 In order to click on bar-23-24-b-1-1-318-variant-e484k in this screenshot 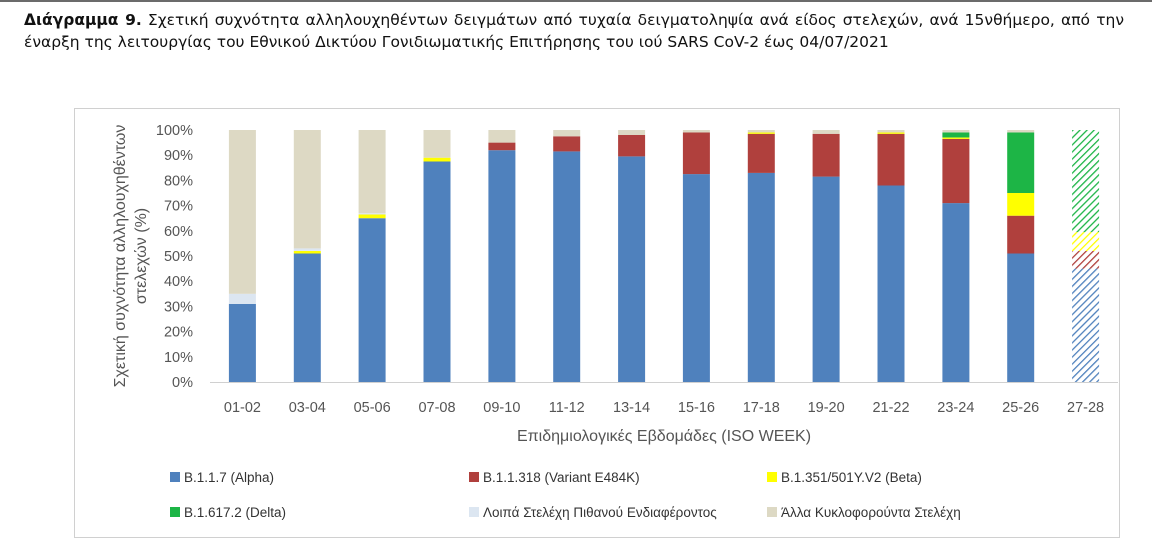, I will do `click(956, 171)`.